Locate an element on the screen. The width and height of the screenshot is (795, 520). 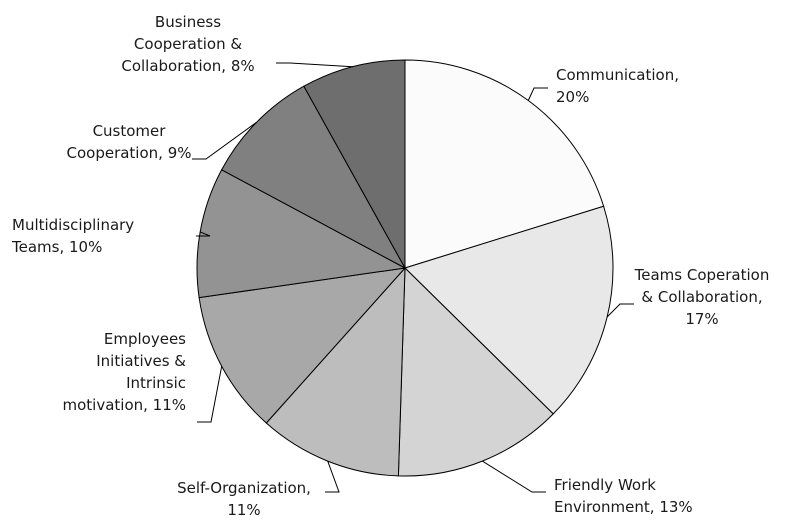
slice-label-line: 20% is located at coordinates (572, 97).